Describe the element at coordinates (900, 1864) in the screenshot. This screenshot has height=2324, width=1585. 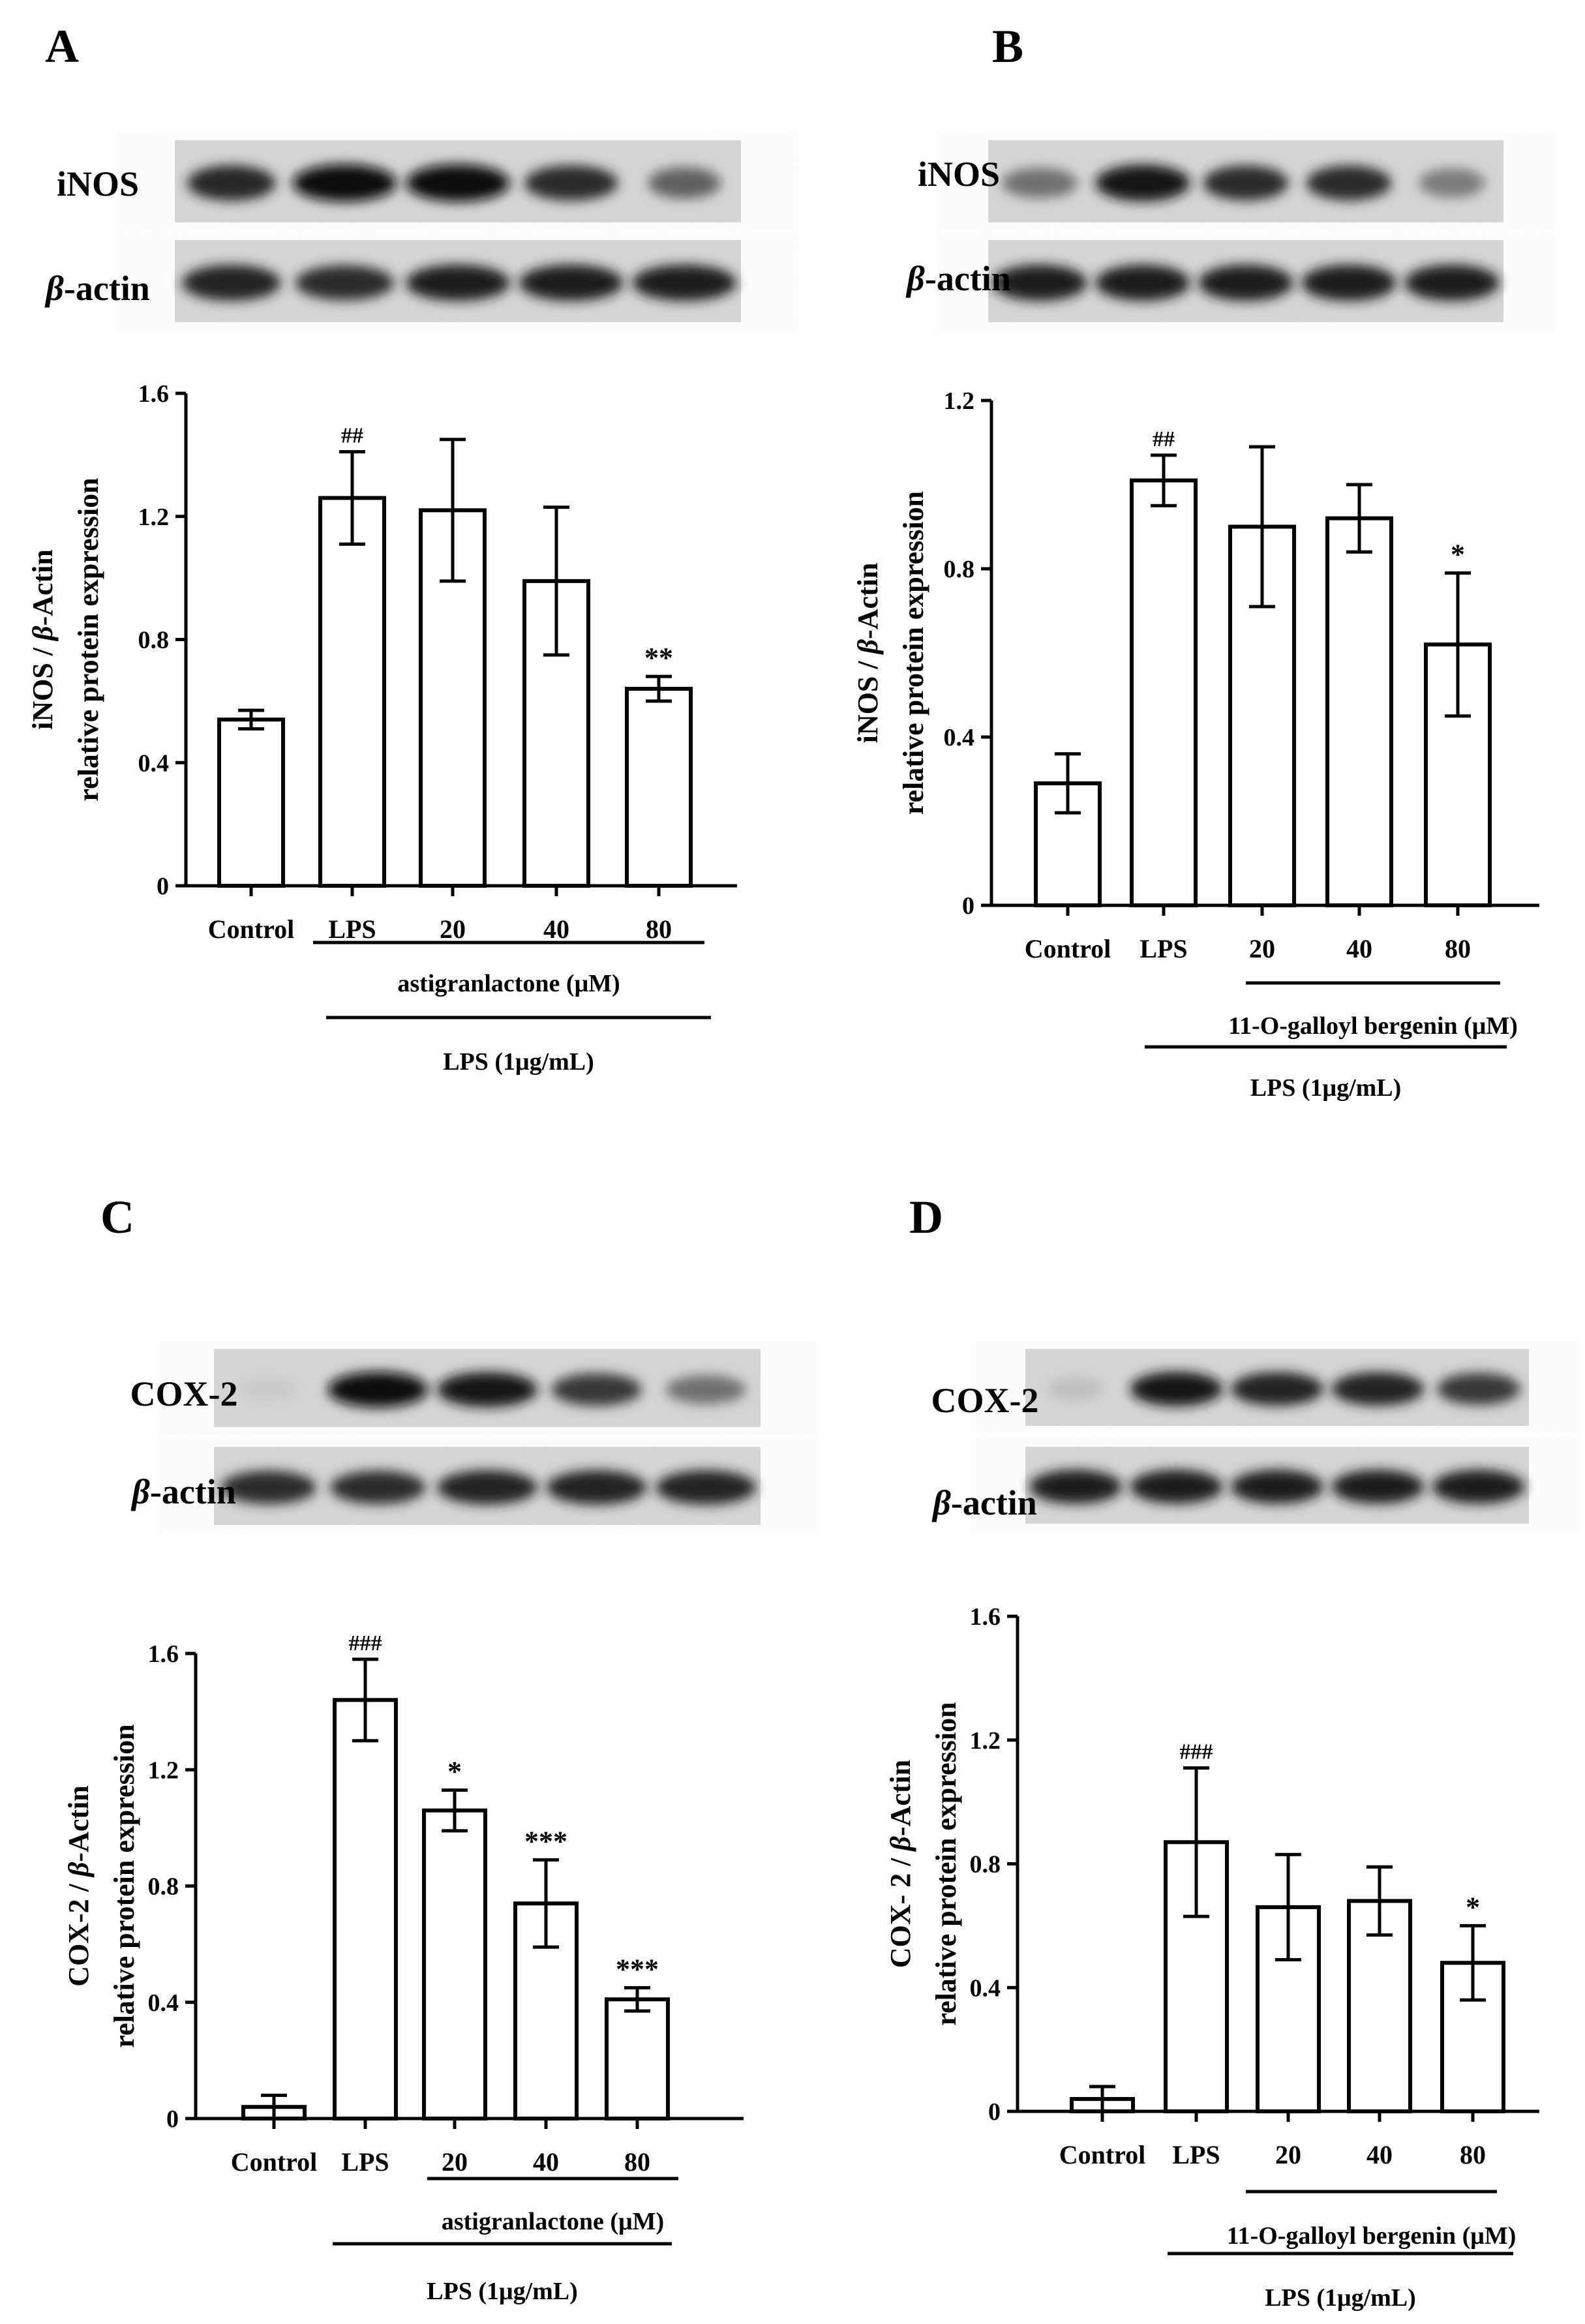
I see `y-axis-label-line1: COX- 2 / β-Actin` at that location.